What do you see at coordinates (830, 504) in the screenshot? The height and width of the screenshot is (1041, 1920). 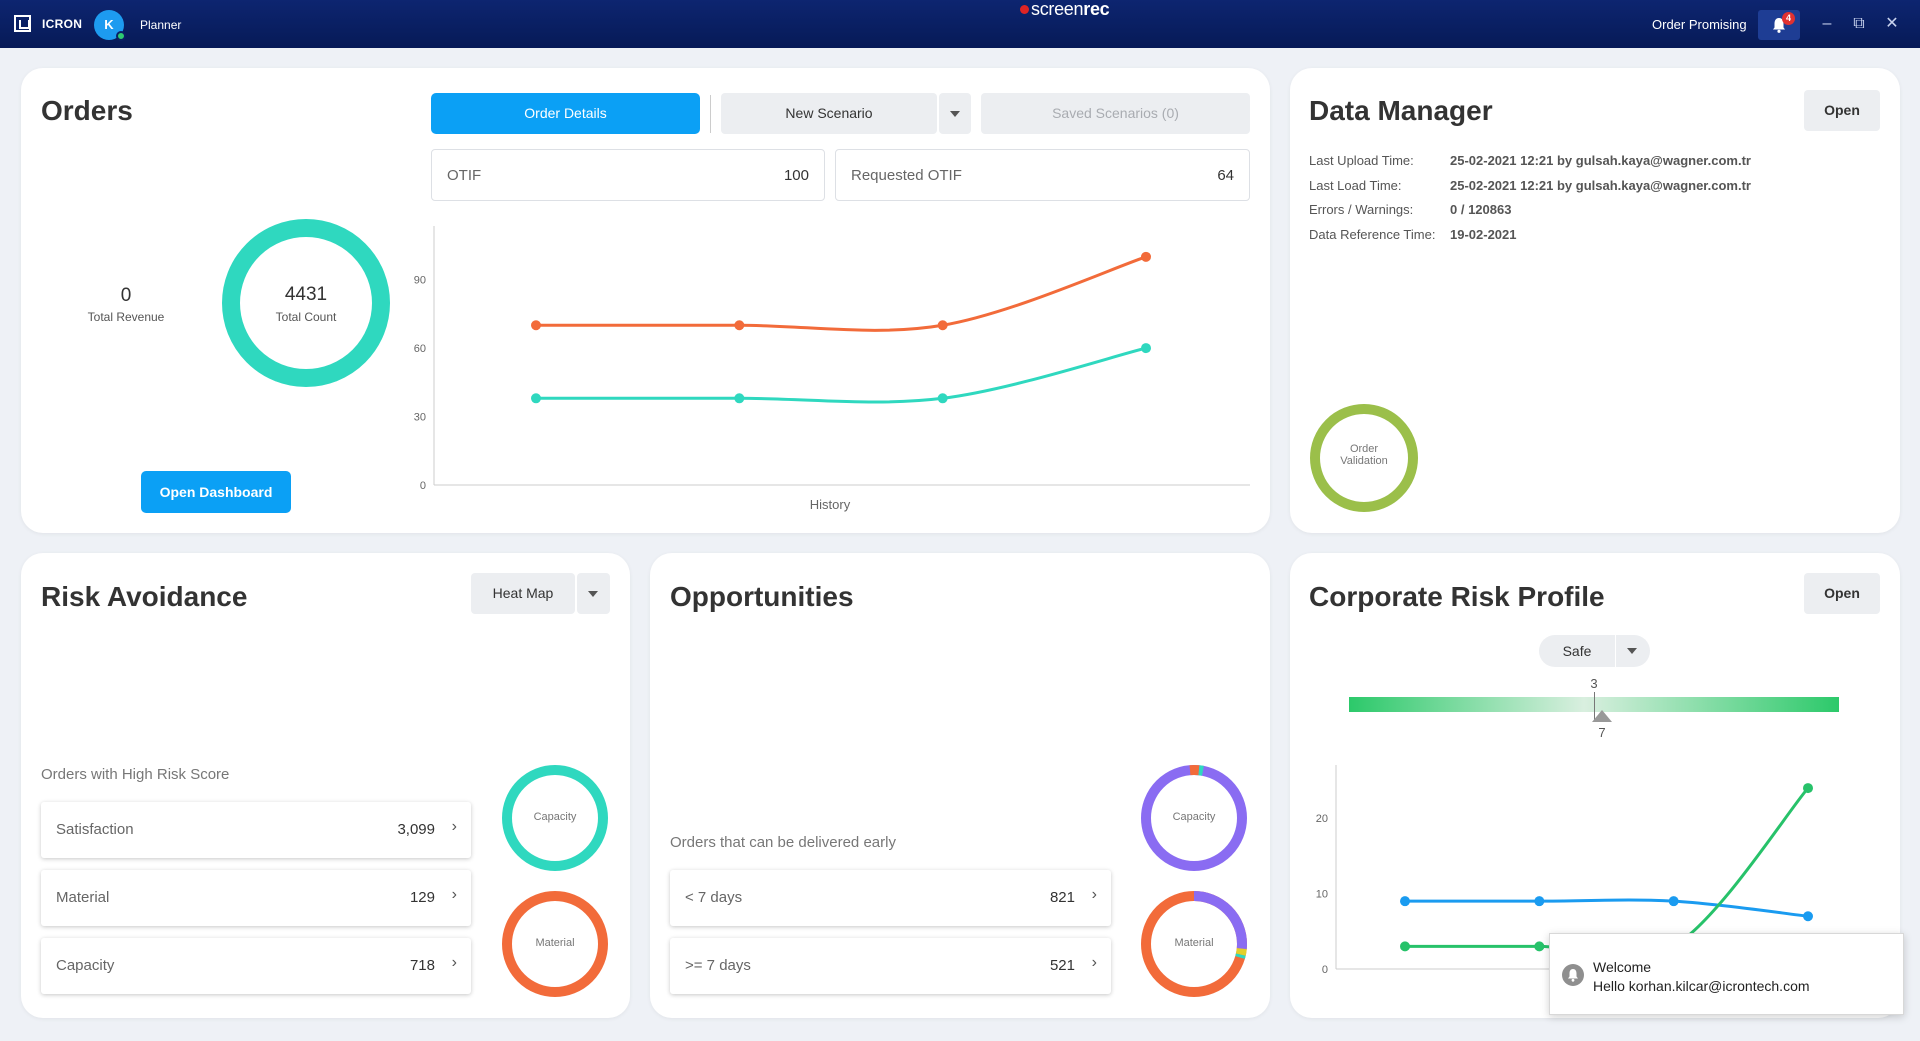 I see `history-x-axis-label: History` at bounding box center [830, 504].